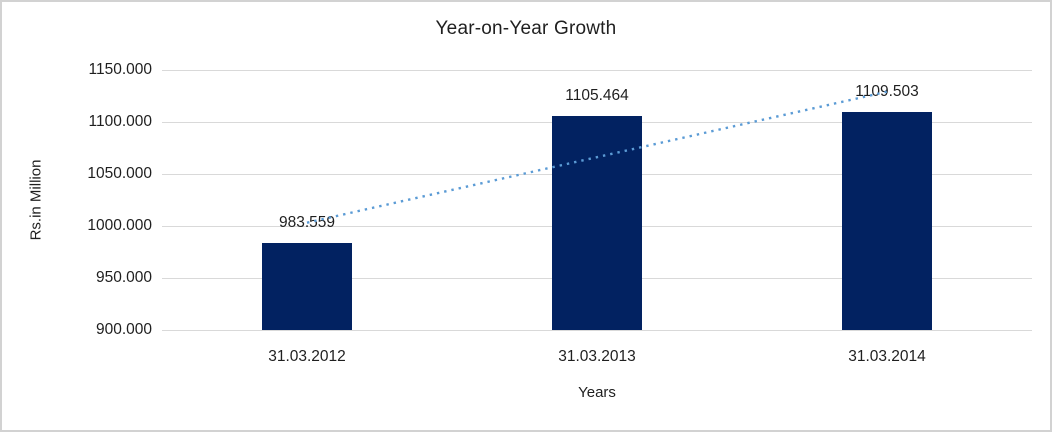 The width and height of the screenshot is (1052, 432). What do you see at coordinates (123, 277) in the screenshot?
I see `y-axis-tick-label: 950.000` at bounding box center [123, 277].